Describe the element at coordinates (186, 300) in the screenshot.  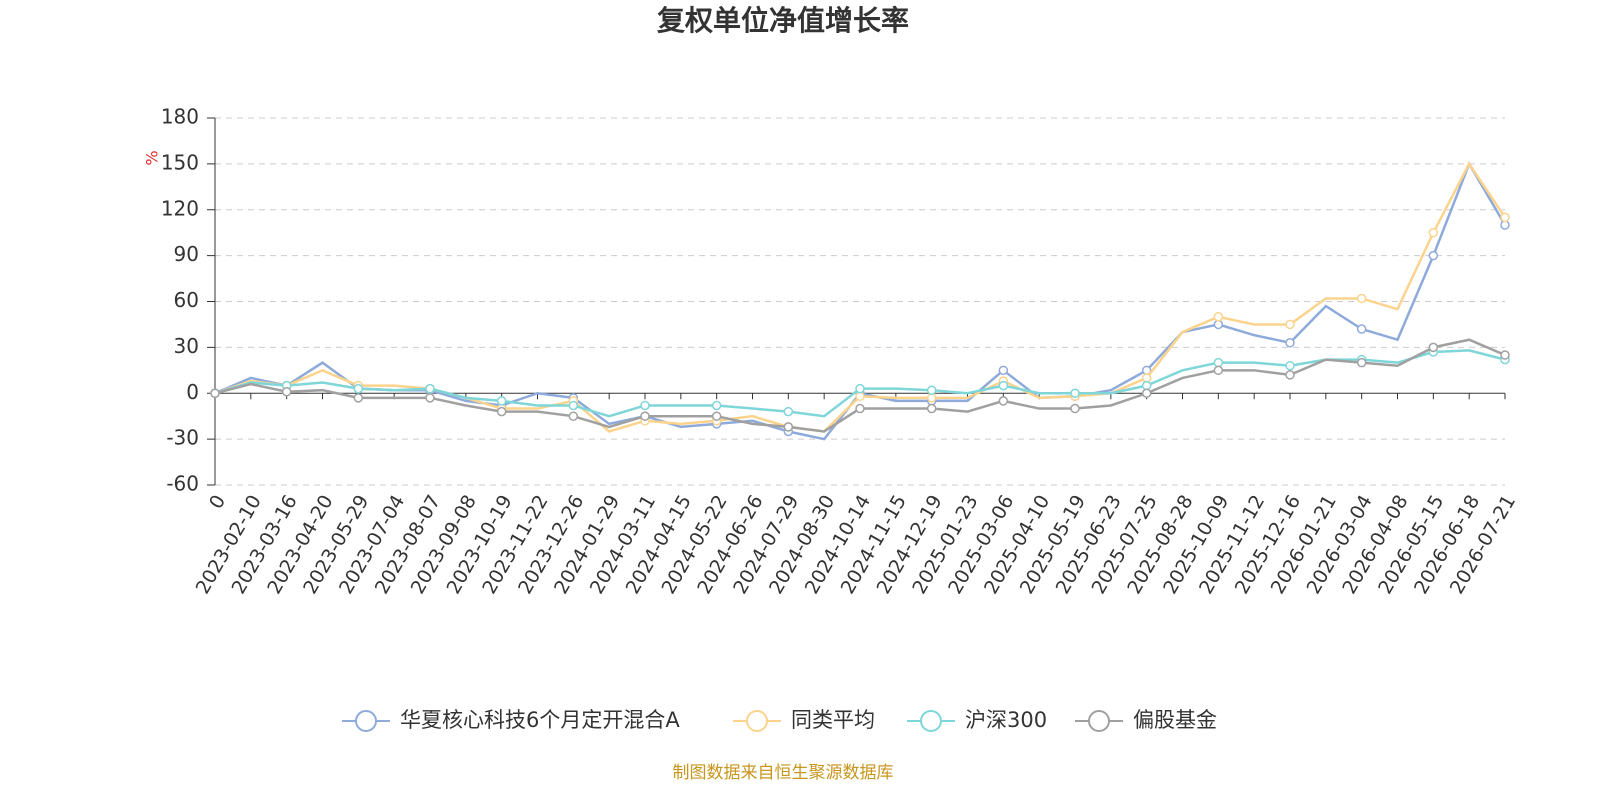
I see `y-tick-label: 60` at that location.